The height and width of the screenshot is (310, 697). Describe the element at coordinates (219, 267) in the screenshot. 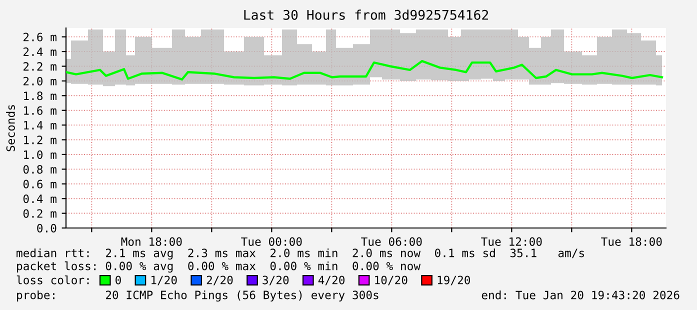

I see `text: packet loss: 0.00 % avg 0.00 % max 0.00 % min 0.00 % now` at that location.